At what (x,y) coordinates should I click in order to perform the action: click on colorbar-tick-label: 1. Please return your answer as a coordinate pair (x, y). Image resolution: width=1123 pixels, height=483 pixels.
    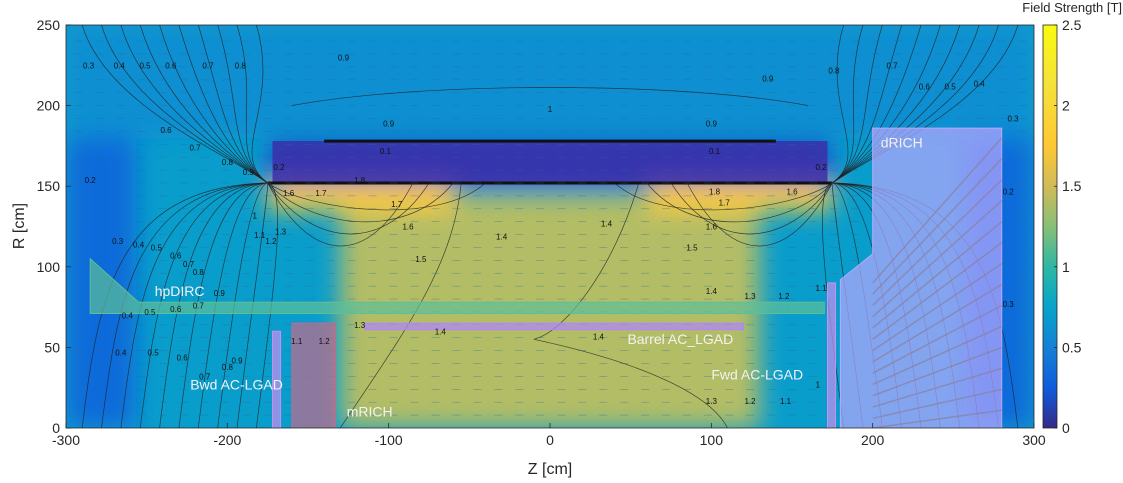
    Looking at the image, I should click on (1066, 267).